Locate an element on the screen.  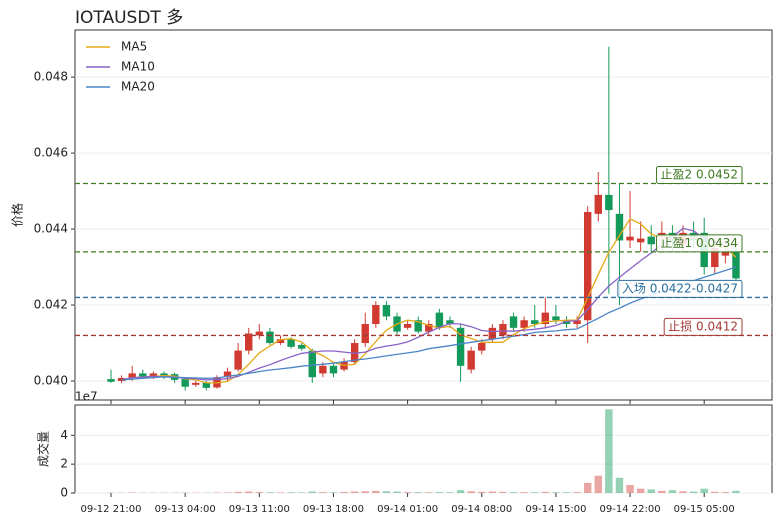
y-tick-label: 0.044 is located at coordinates (51, 229).